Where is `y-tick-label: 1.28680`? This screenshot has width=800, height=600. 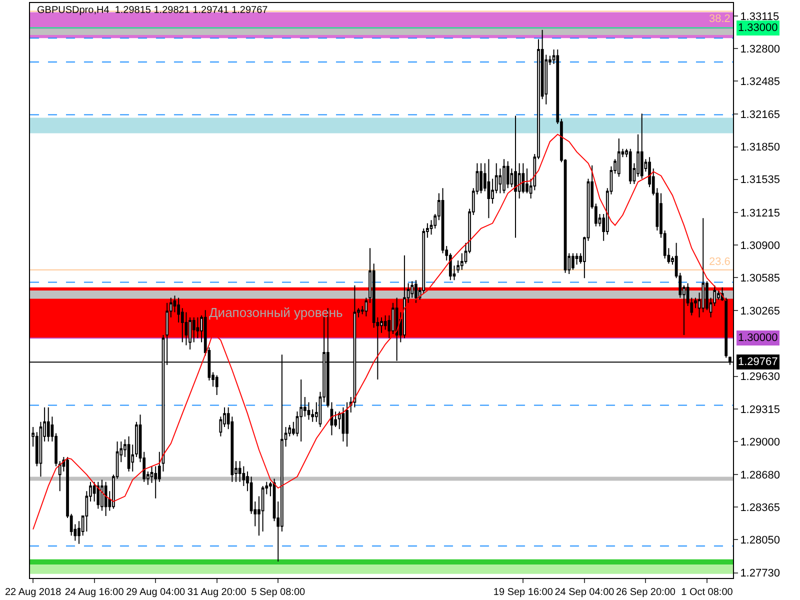
y-tick-label: 1.28680 is located at coordinates (760, 475).